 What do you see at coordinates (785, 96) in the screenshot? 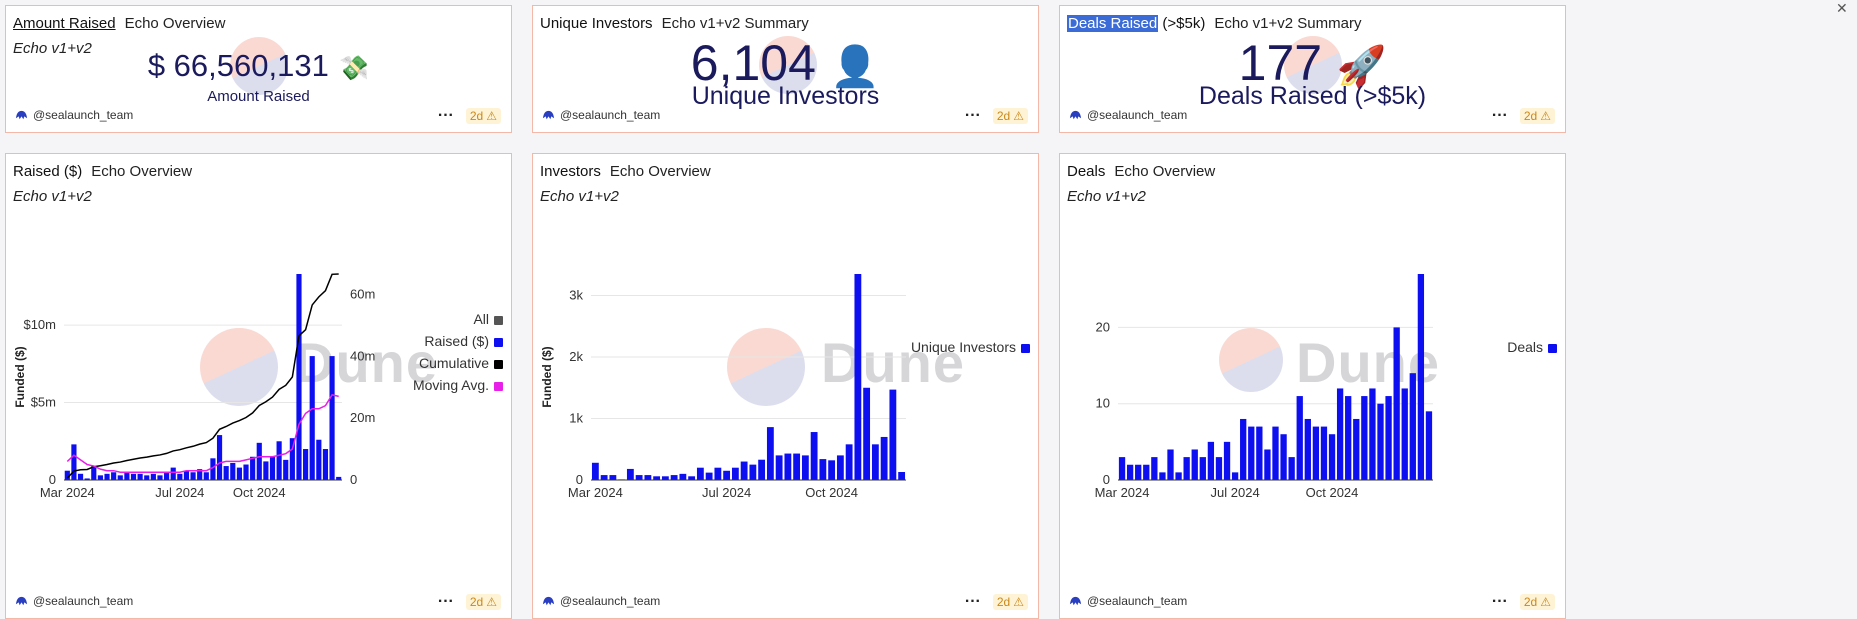
I see `counter-label: Unique Investors` at bounding box center [785, 96].